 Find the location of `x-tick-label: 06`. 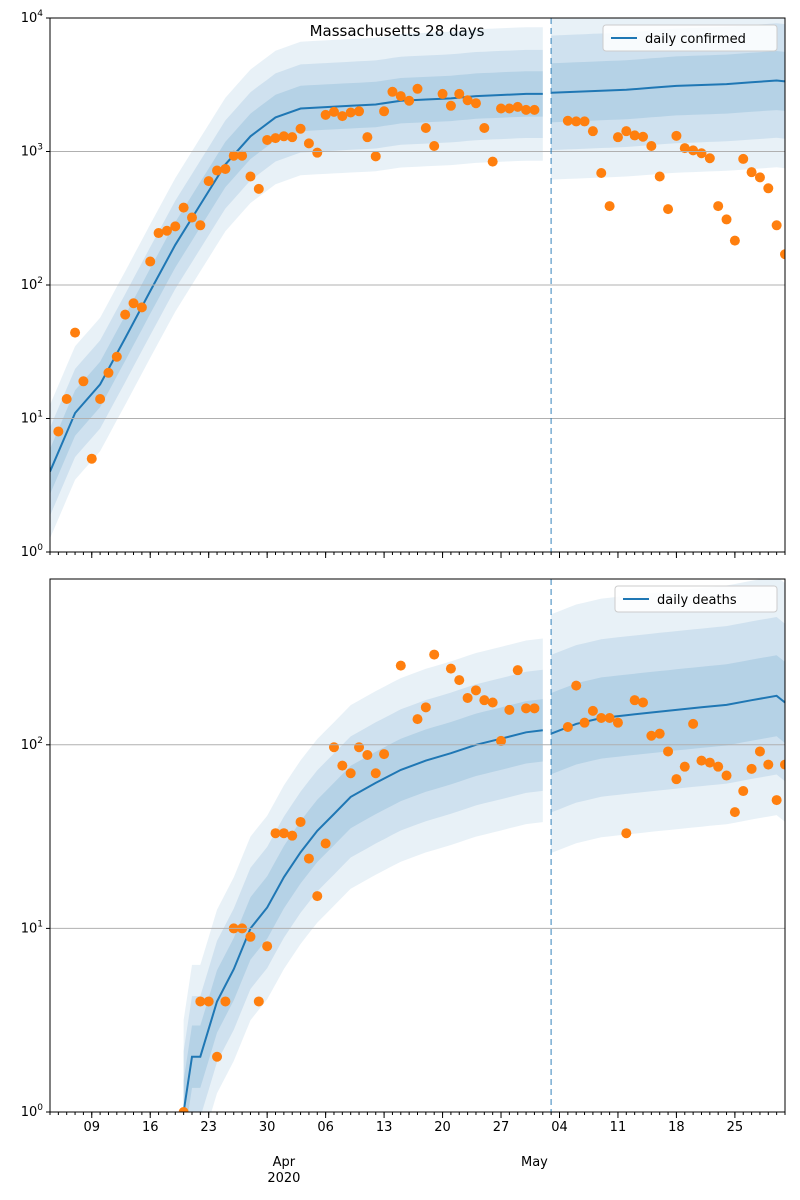

x-tick-label: 06 is located at coordinates (325, 1127).